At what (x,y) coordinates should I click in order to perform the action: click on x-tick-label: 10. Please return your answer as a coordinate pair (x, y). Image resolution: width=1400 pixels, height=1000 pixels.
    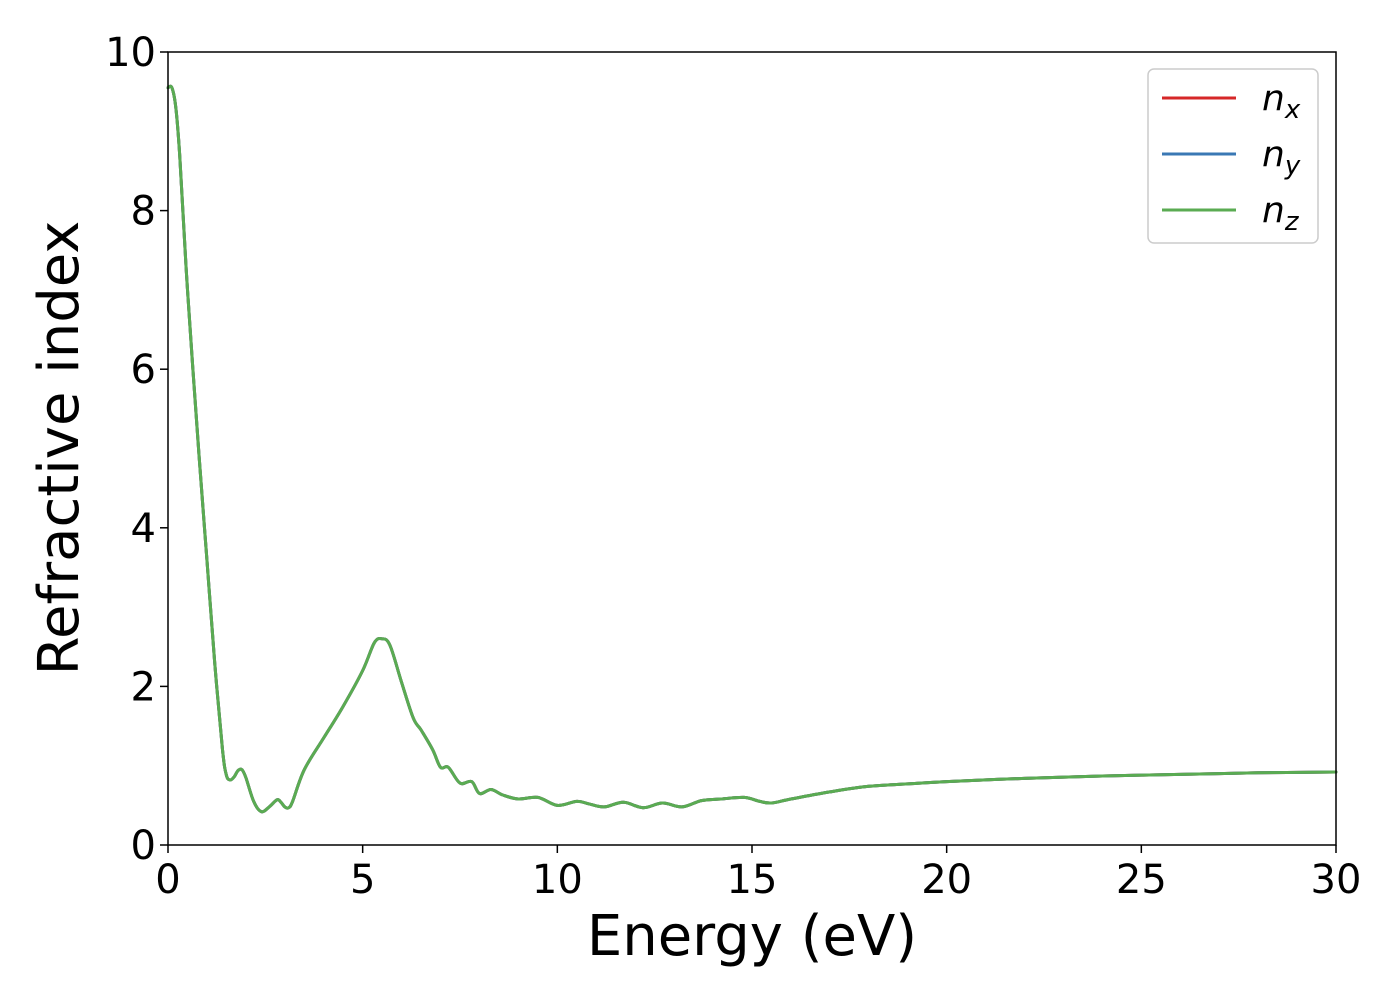
    Looking at the image, I should click on (557, 880).